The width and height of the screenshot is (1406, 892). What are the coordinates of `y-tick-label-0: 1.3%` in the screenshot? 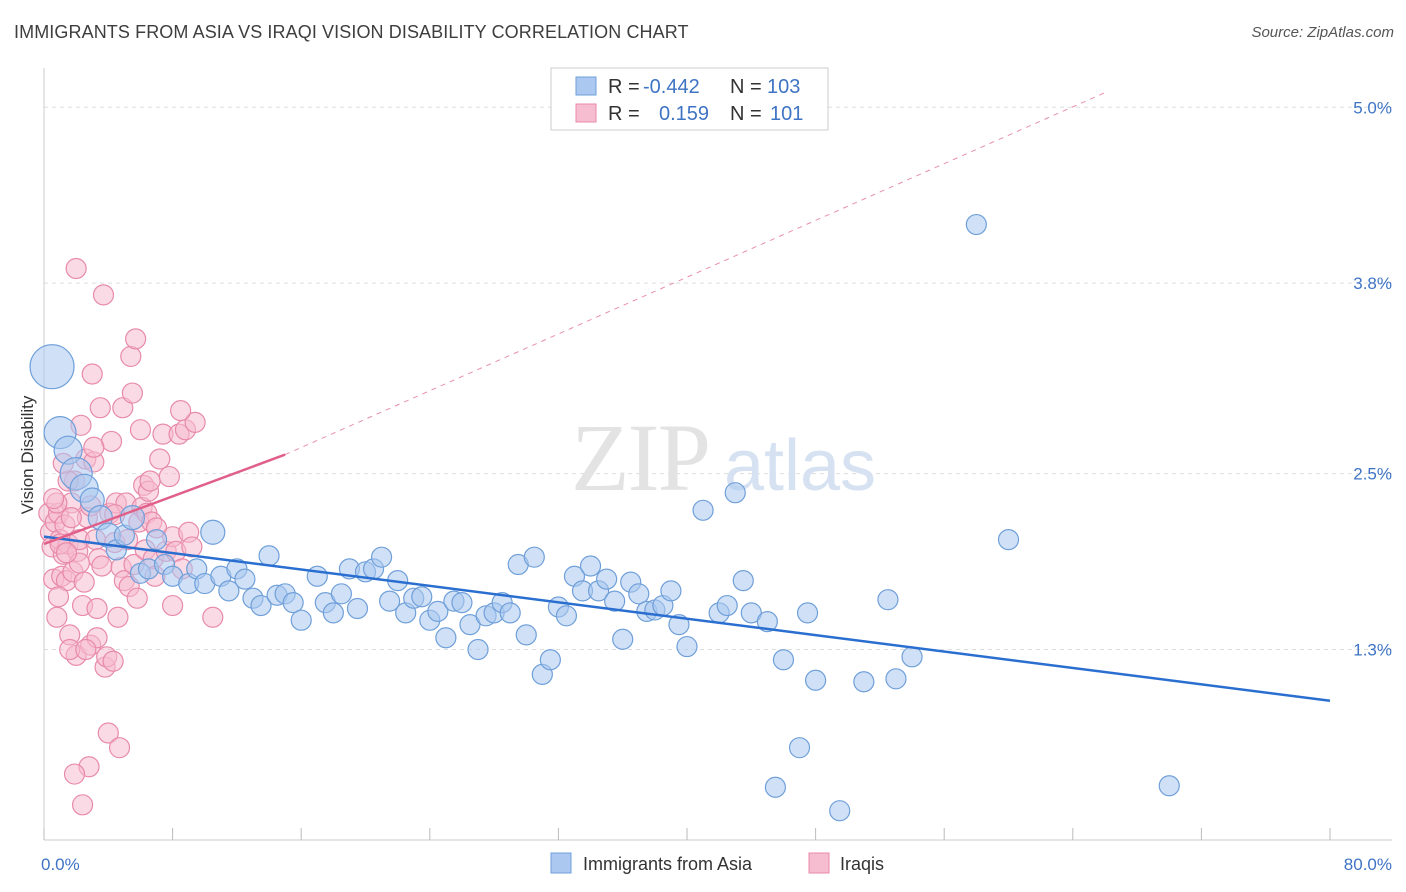 It's located at (1372, 650).